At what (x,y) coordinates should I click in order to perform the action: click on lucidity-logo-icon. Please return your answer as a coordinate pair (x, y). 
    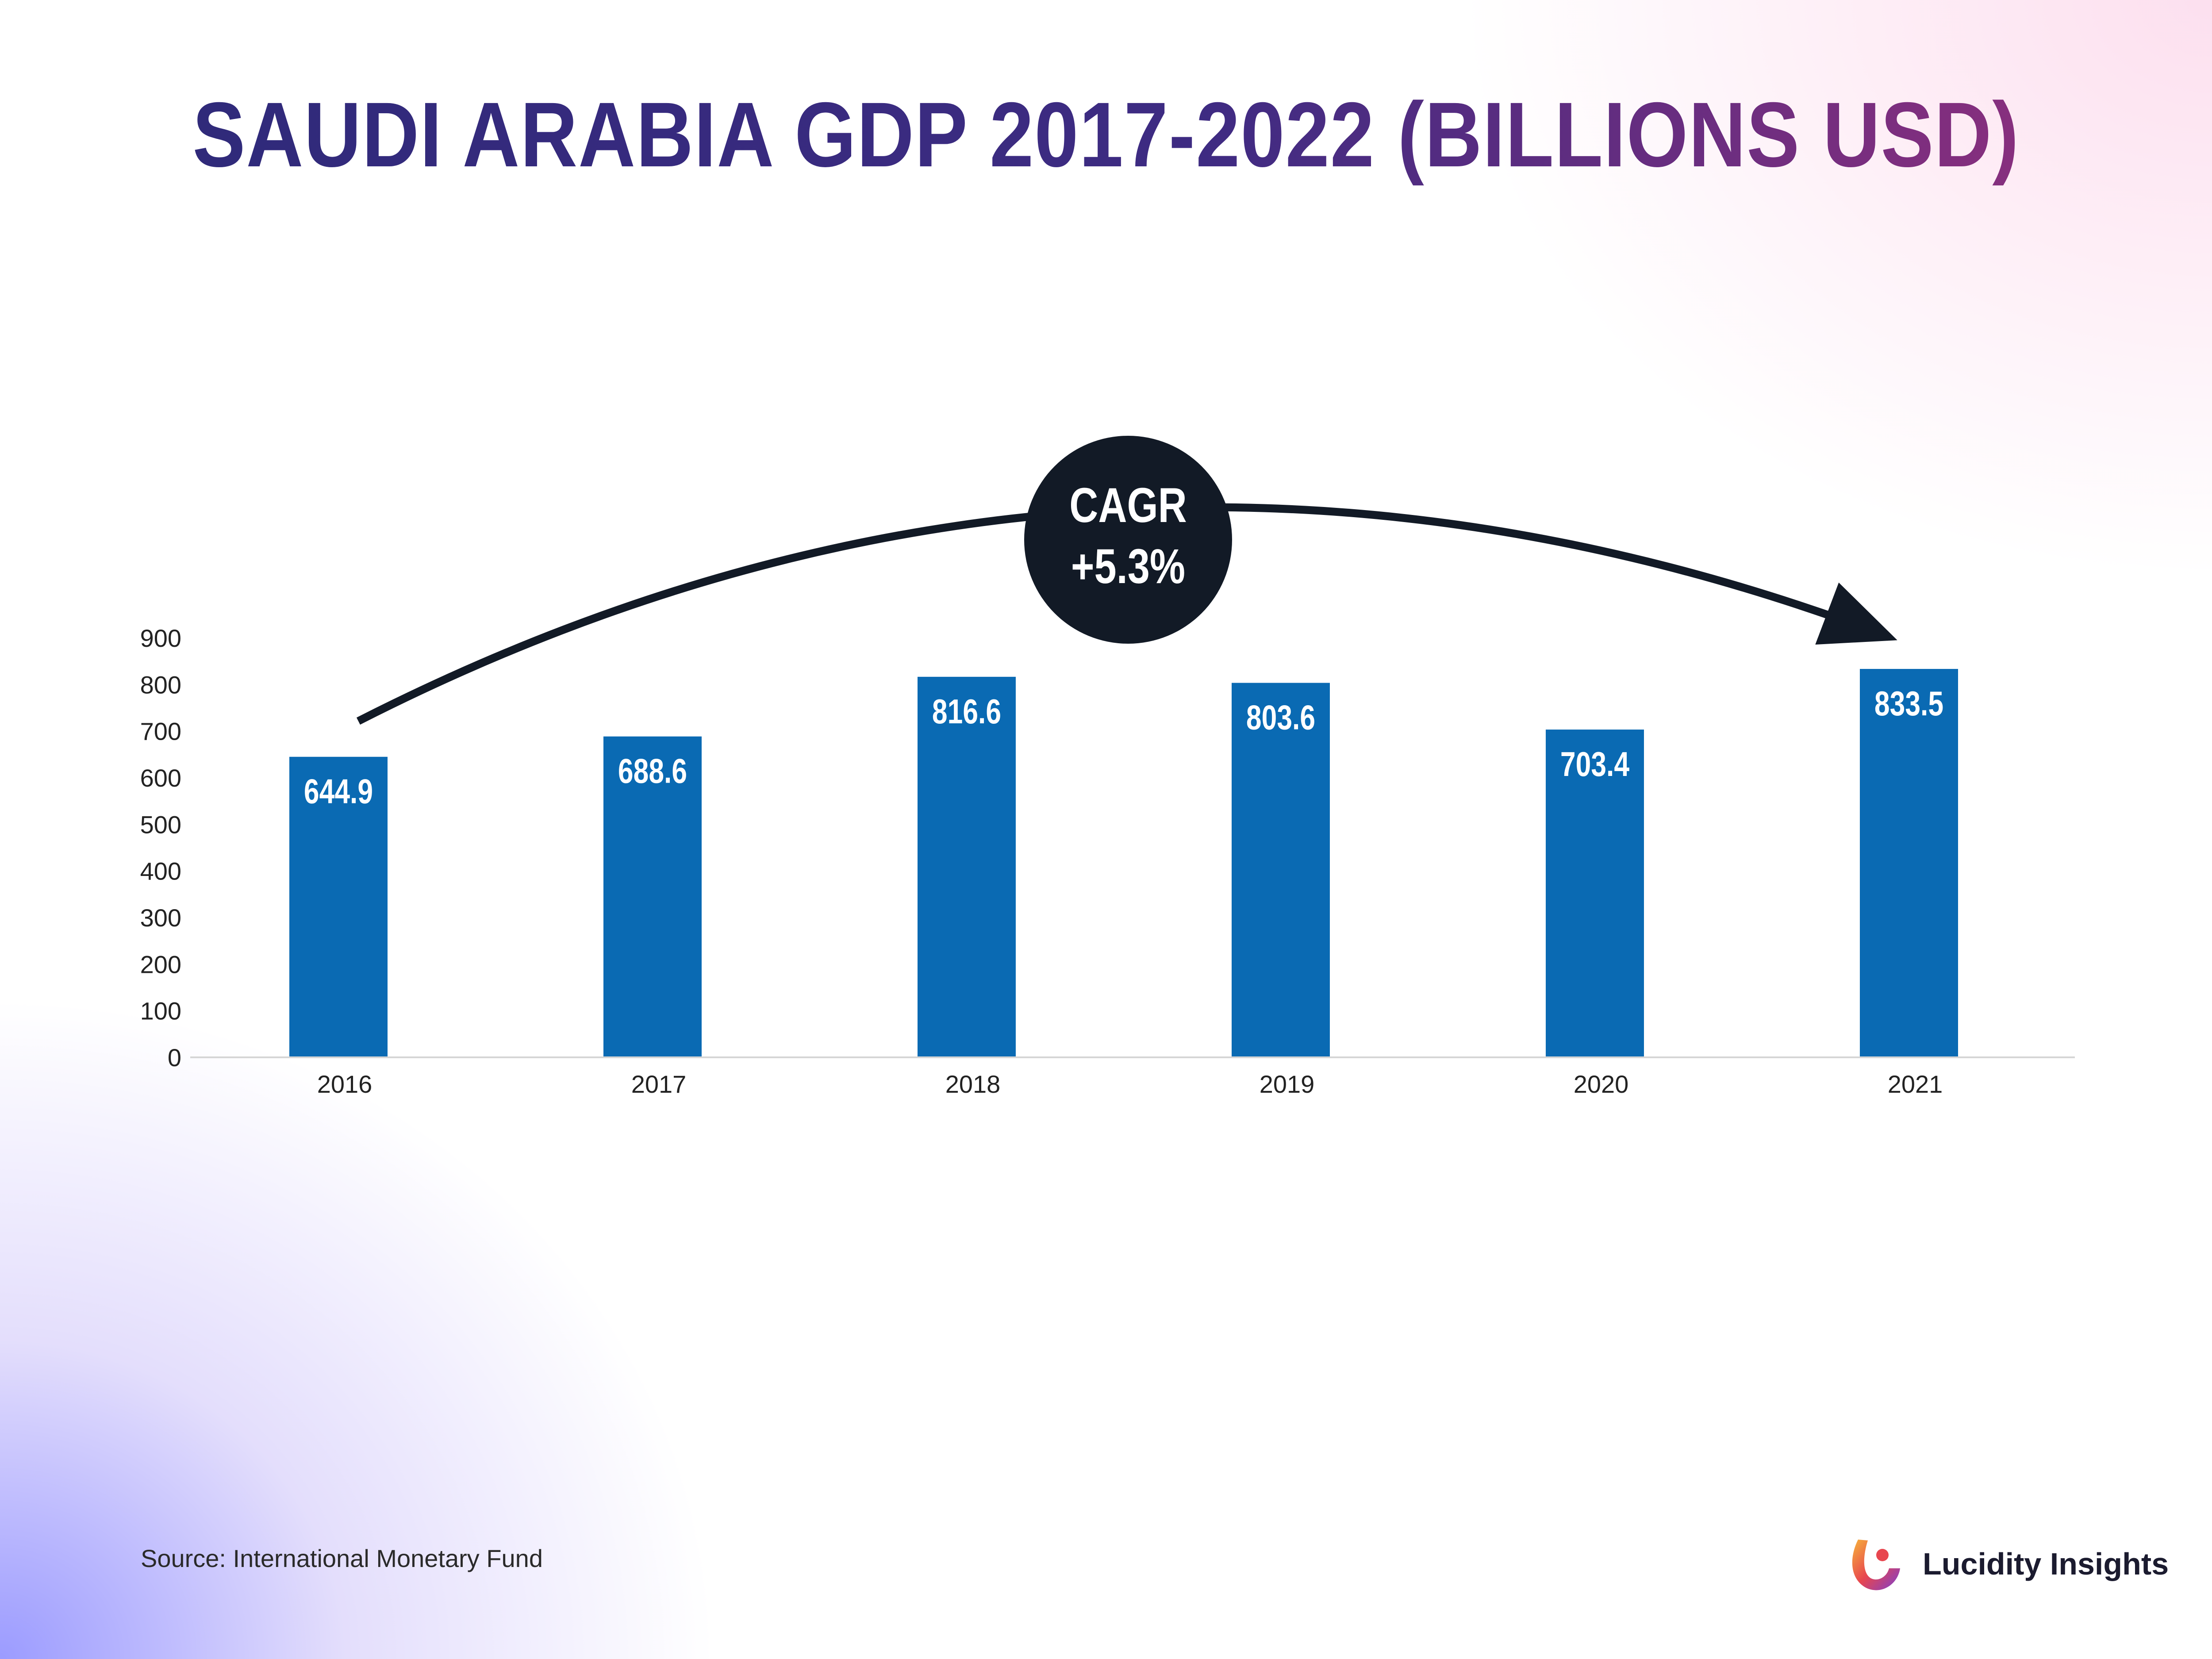
    Looking at the image, I should click on (1876, 1565).